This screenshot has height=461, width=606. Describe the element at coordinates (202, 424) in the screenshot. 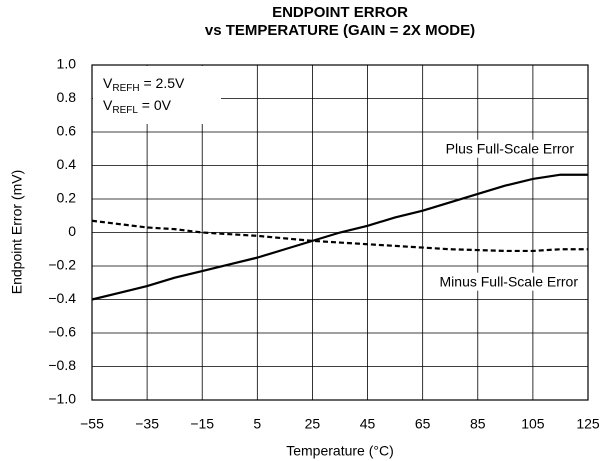

I see `x-tick-label: −15` at that location.